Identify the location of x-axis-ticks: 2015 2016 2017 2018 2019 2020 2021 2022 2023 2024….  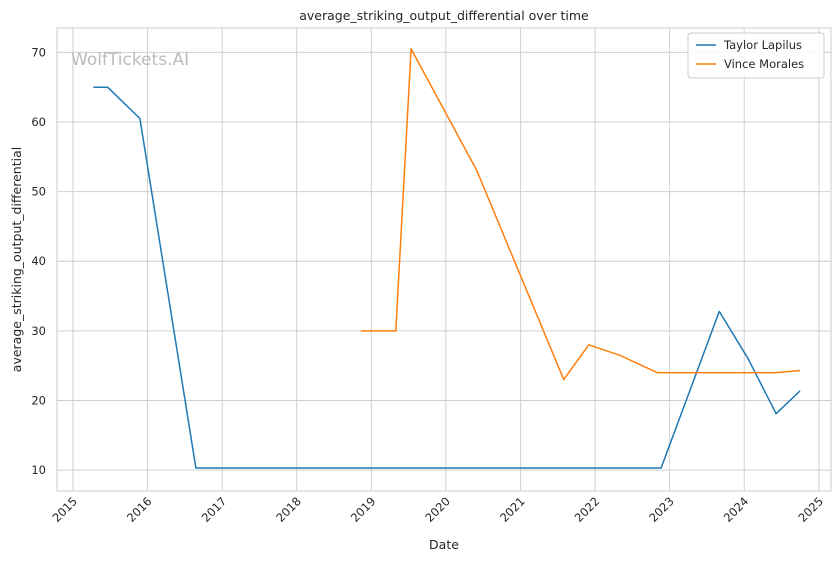
(437, 509).